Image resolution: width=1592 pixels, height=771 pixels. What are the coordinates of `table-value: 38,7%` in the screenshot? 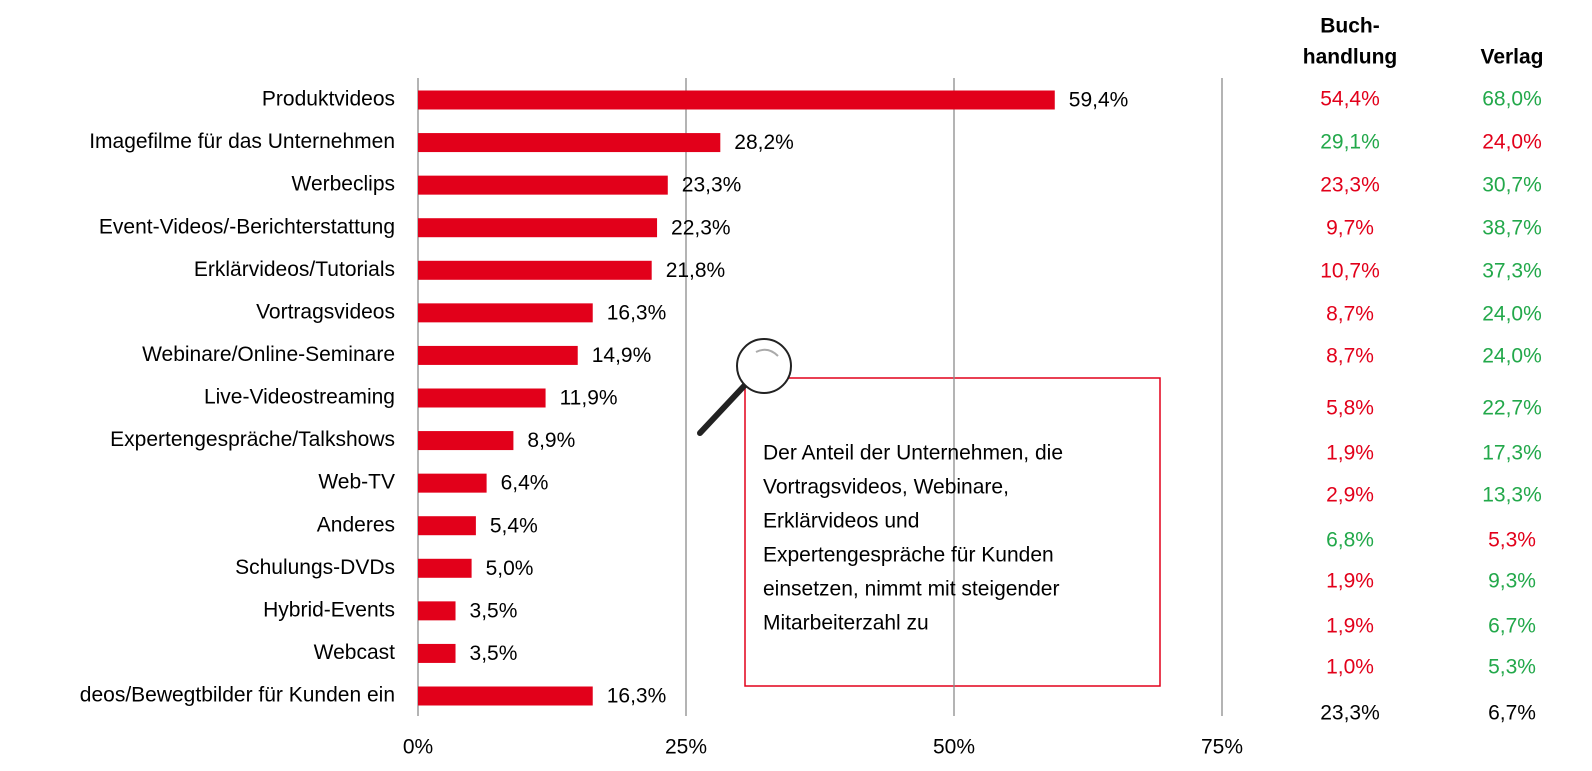 It's located at (1512, 228).